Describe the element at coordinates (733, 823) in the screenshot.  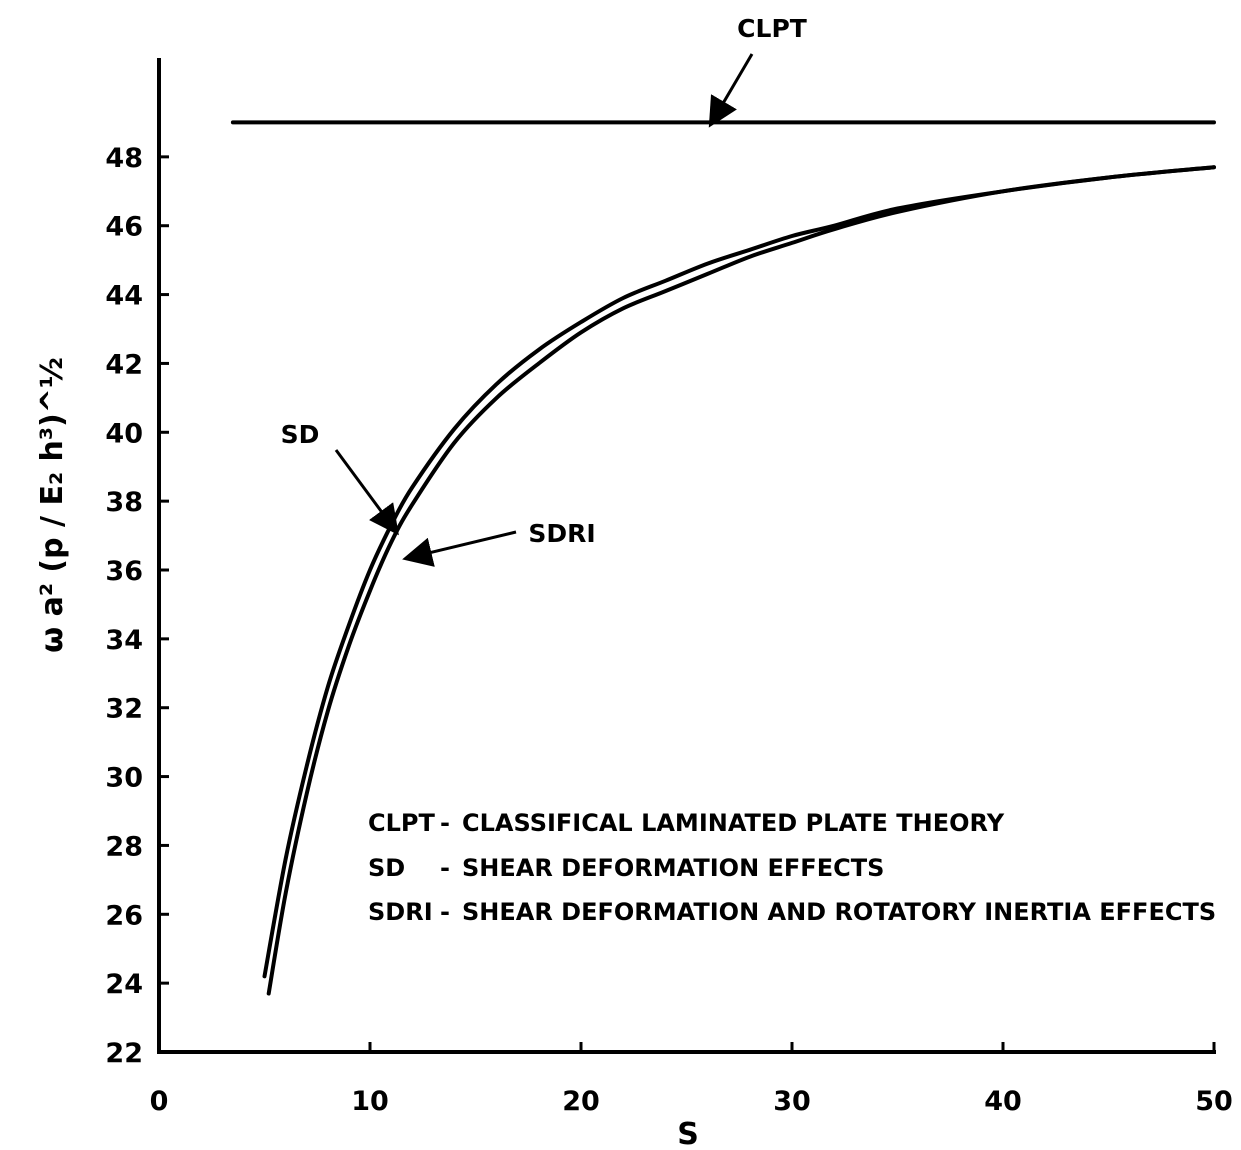
I see `legend-text-clpt: CLASSIFICAL LAMINATED PLATE THEORY` at that location.